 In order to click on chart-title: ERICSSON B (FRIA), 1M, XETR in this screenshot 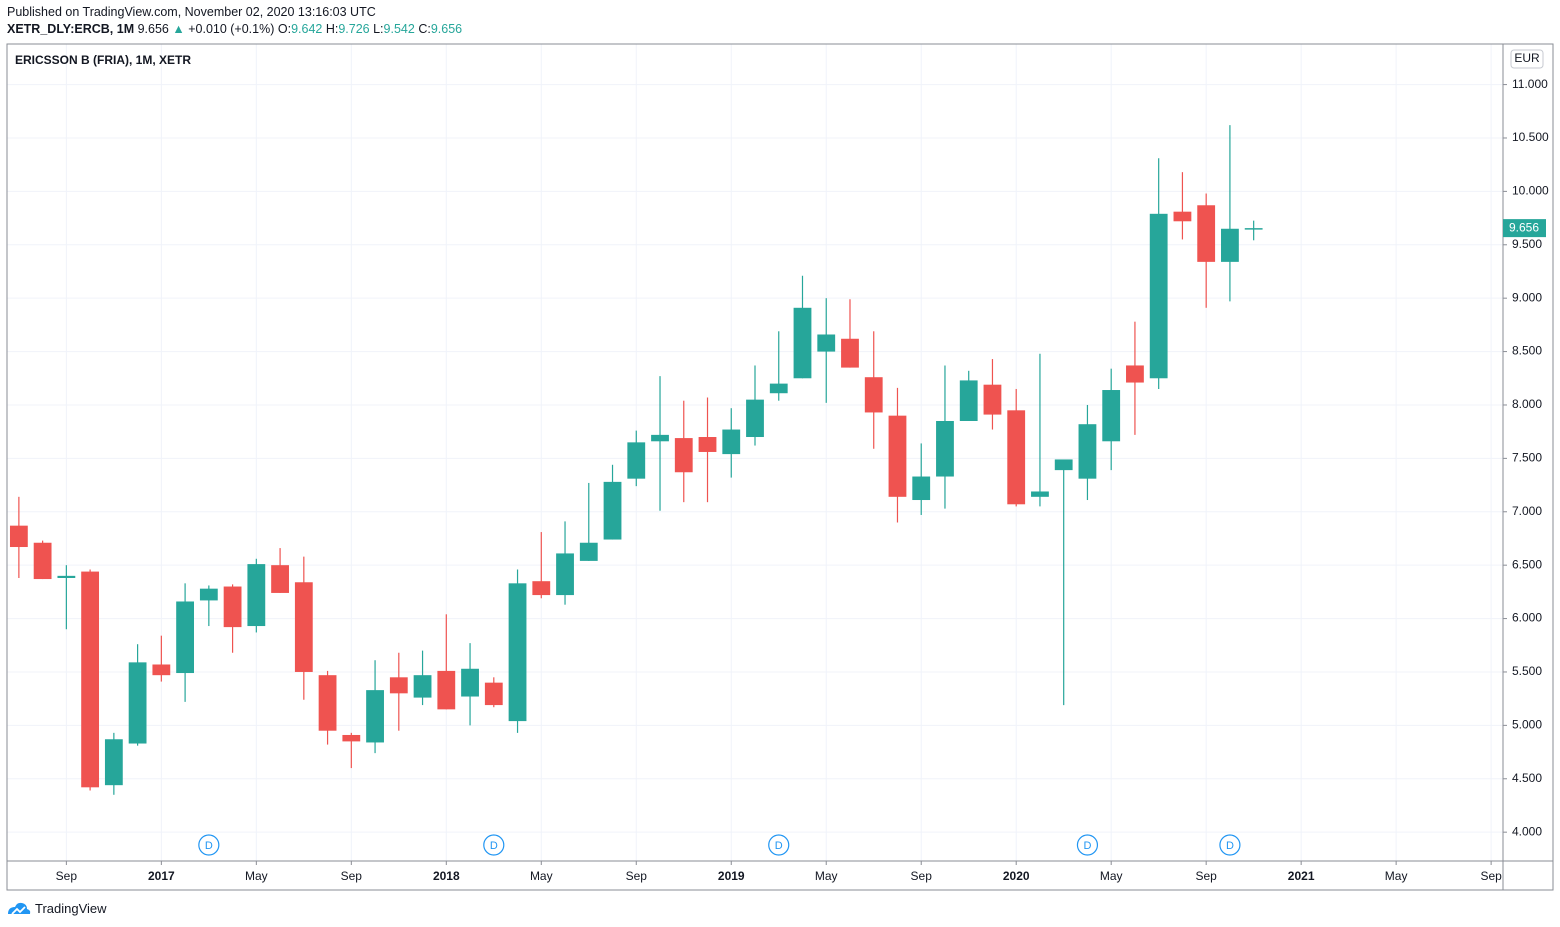, I will do `click(103, 60)`.